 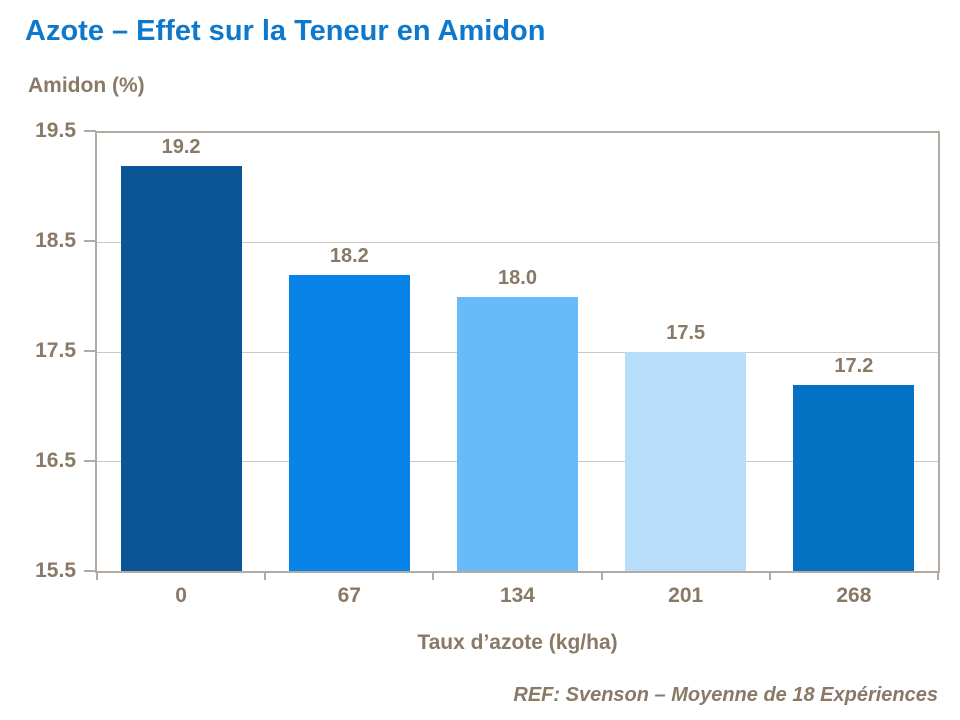 I want to click on x-axis-title: Taux d’azote (kg/ha), so click(x=517, y=642).